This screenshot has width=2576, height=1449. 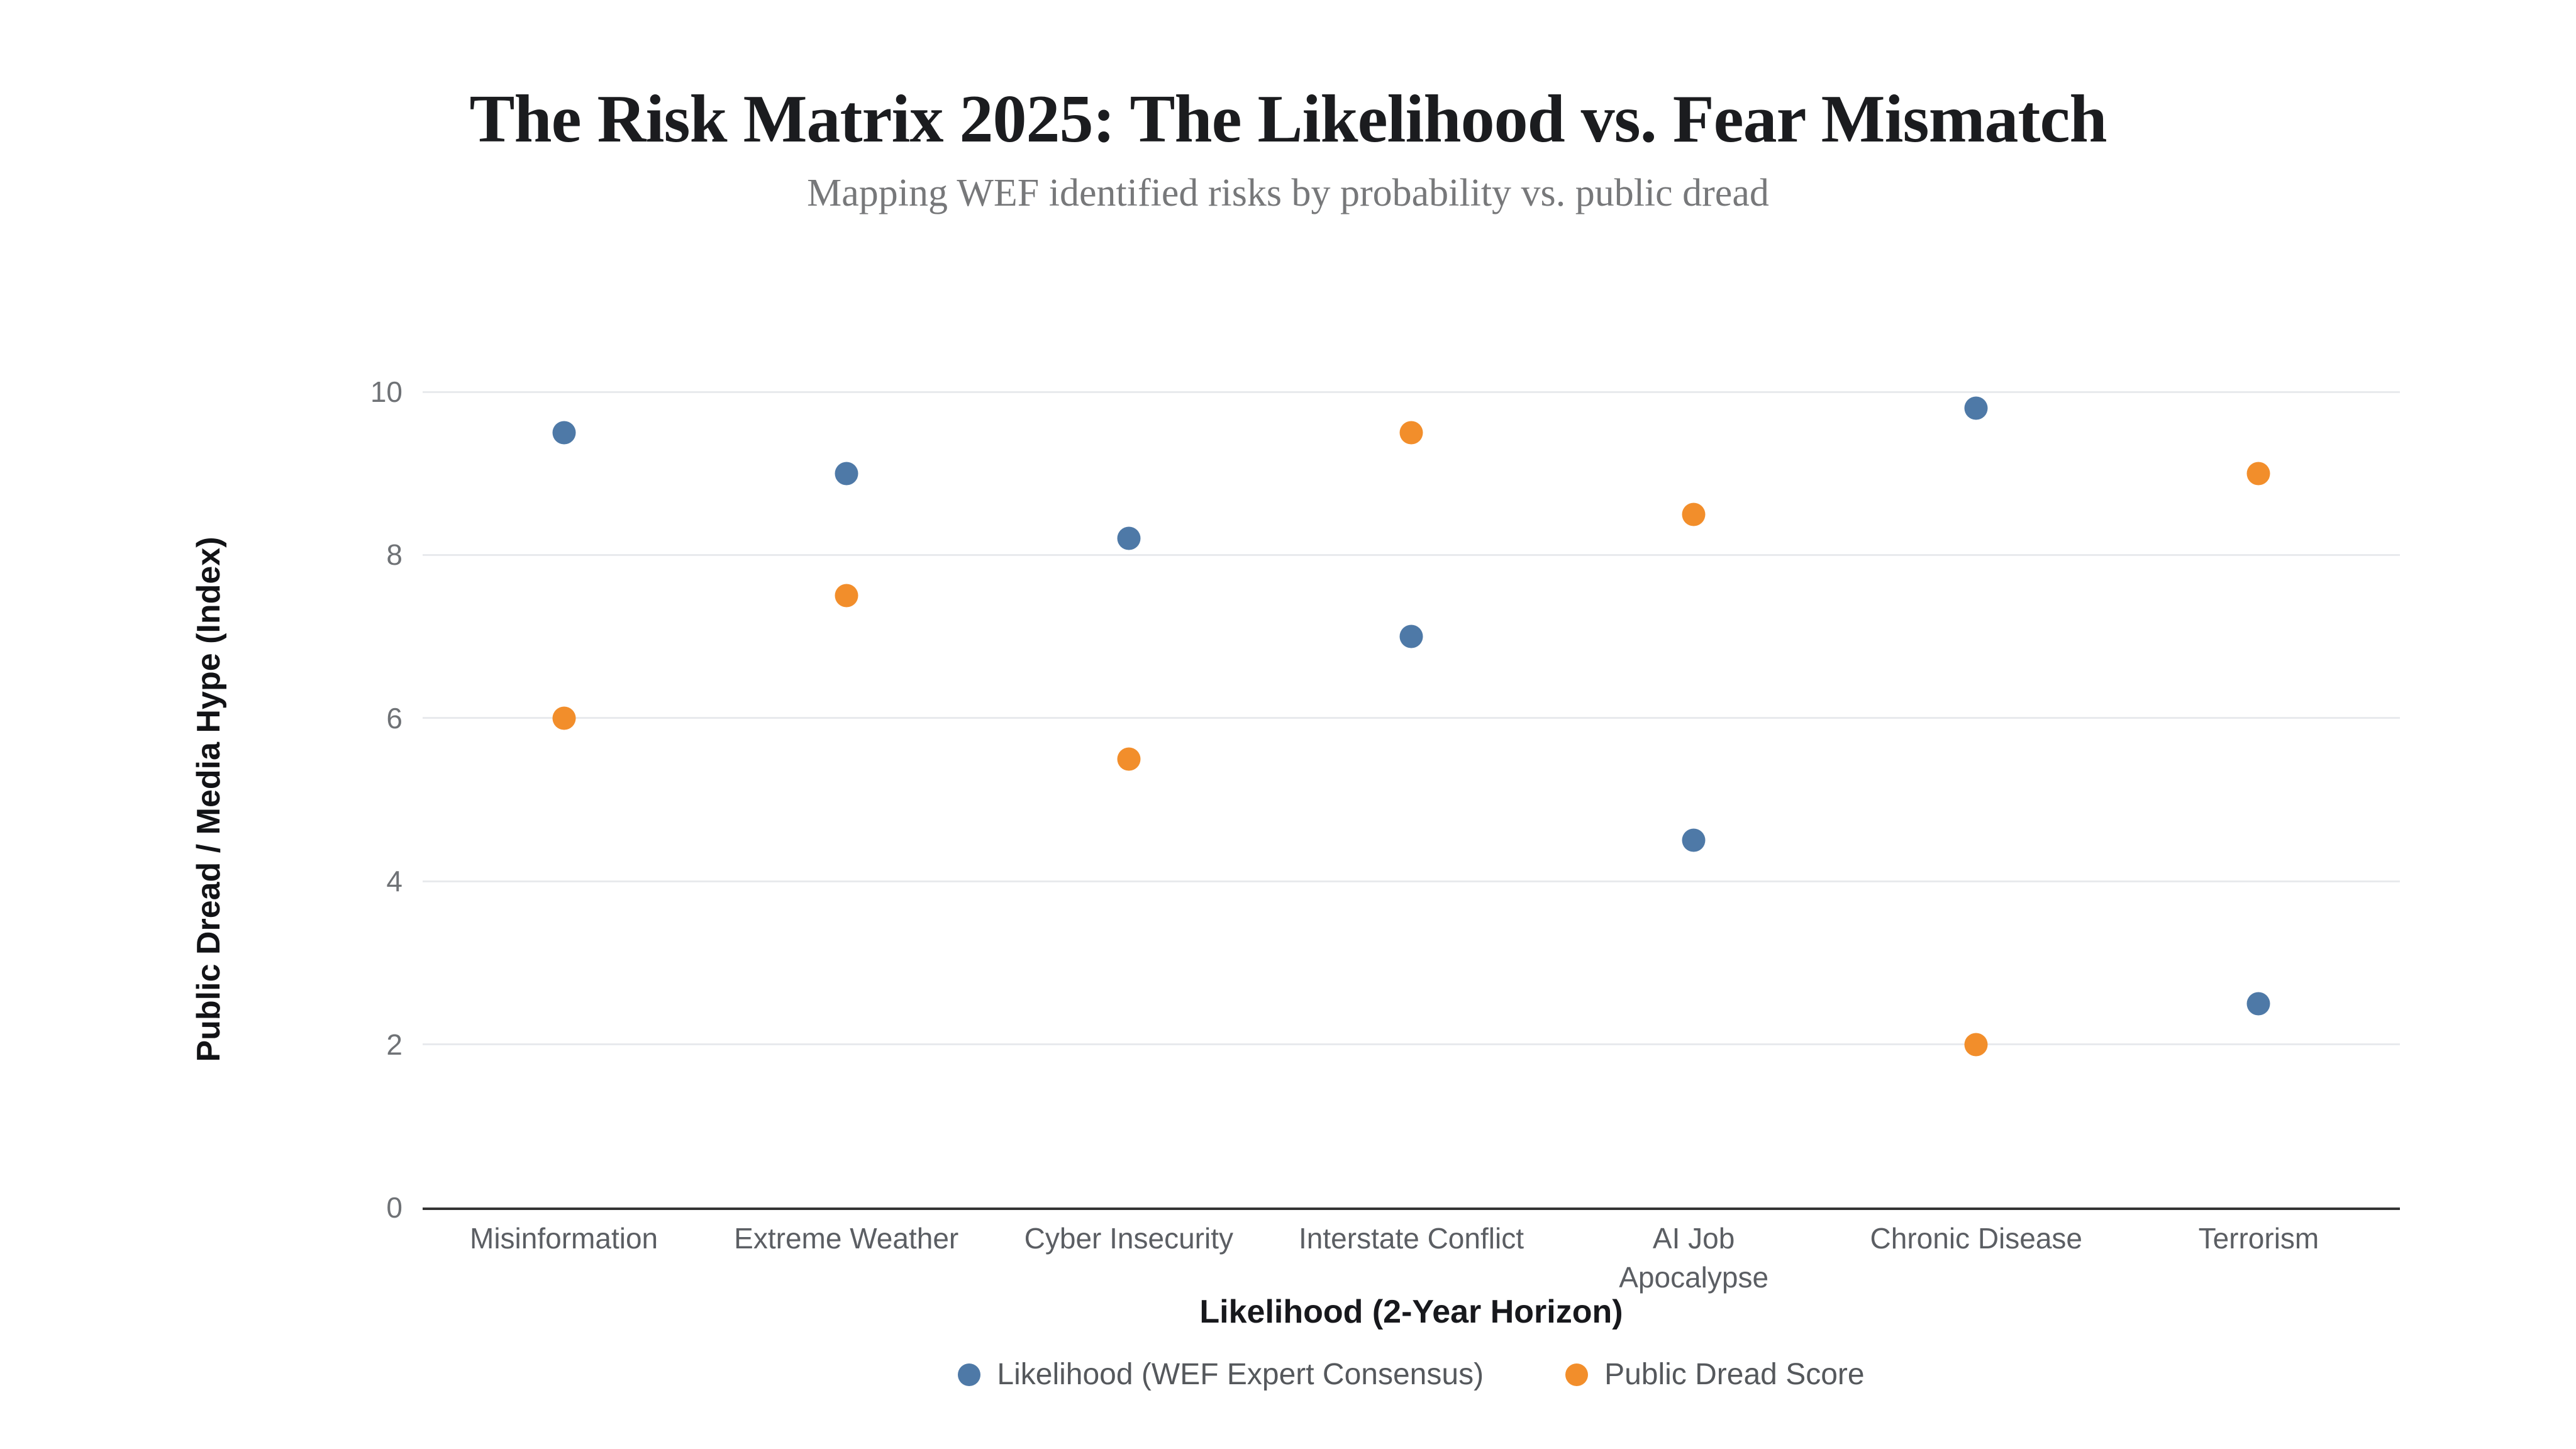 What do you see at coordinates (394, 1044) in the screenshot?
I see `y-tick-label: 2` at bounding box center [394, 1044].